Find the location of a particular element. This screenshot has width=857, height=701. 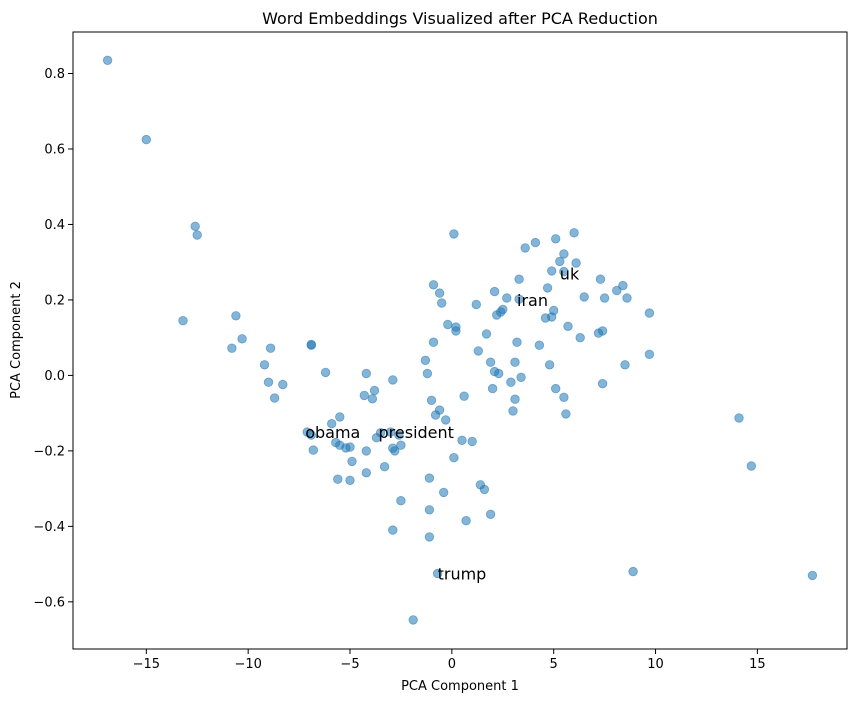

y-axis-ticks: −0.6 −0.4 −0.2 0.0 0.2 0.4 0.6 0.8 is located at coordinates (53, 338).